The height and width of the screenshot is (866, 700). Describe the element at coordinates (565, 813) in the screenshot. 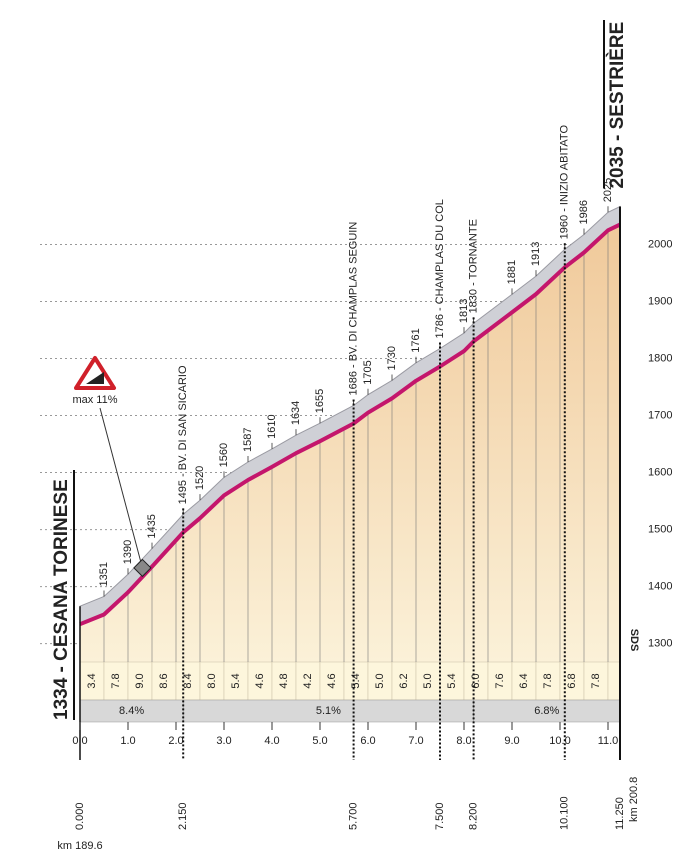

I see `distance-label: 10.100` at that location.